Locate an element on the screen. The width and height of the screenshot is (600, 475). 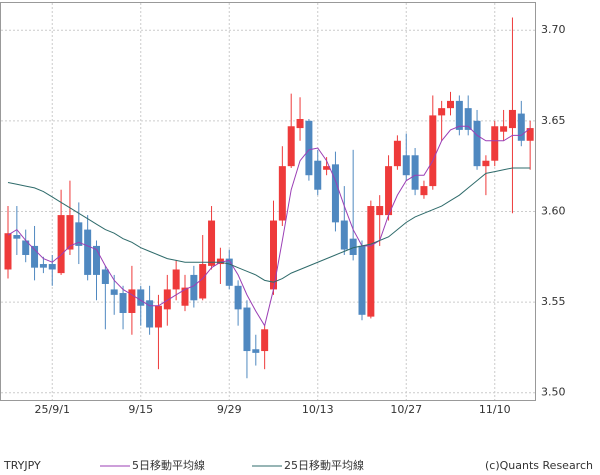
x-tick-label: 9/15 is located at coordinates (140, 409).